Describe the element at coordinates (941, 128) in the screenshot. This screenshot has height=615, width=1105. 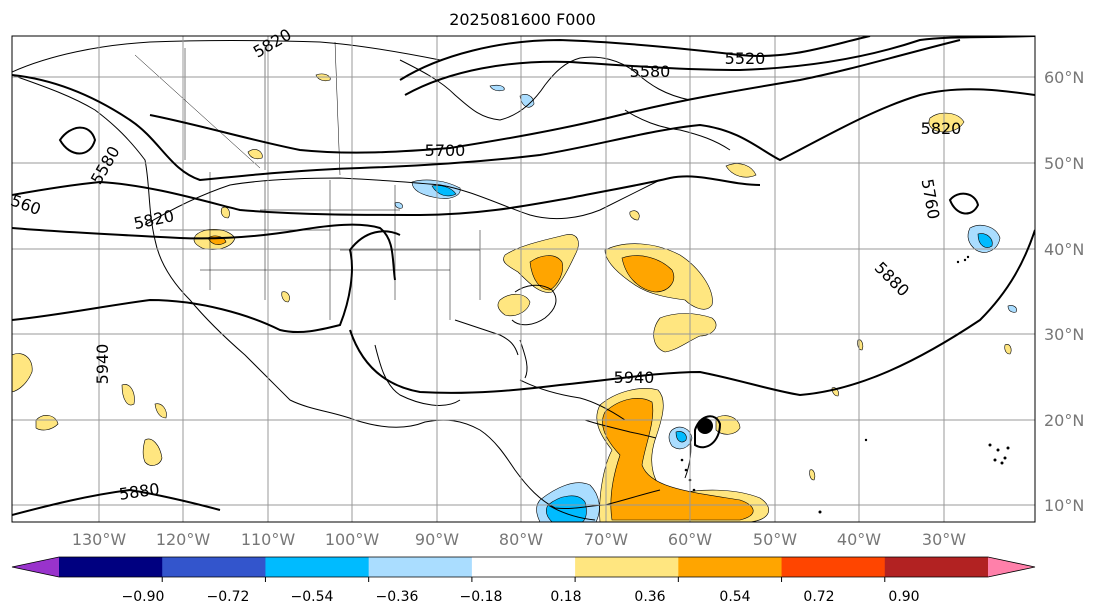
I see `contour-label: 5820` at that location.